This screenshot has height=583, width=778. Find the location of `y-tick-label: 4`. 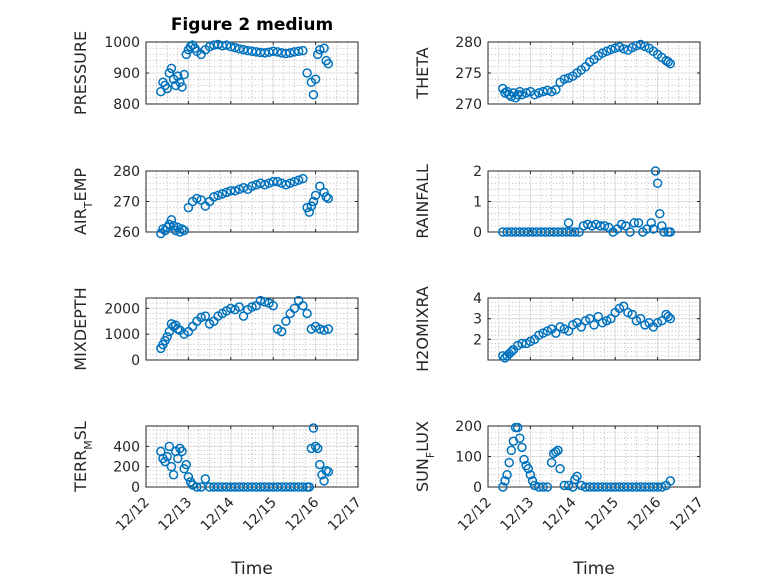

y-tick-label: 4 is located at coordinates (477, 299).